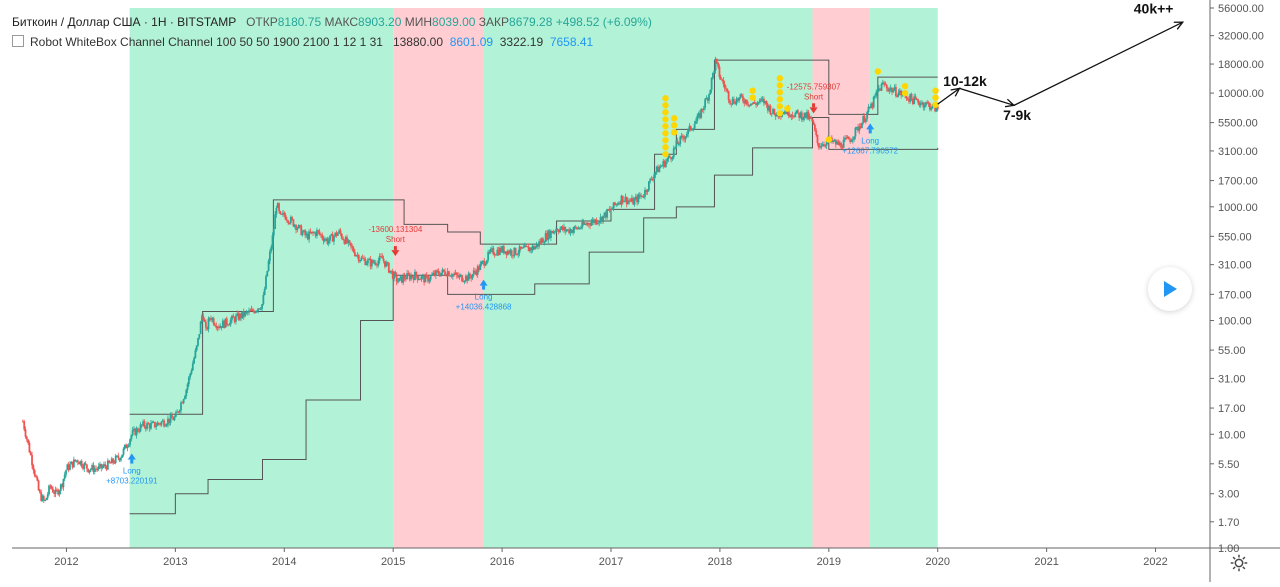  What do you see at coordinates (1241, 37) in the screenshot?
I see `y-tick-label: 32000.00` at bounding box center [1241, 37].